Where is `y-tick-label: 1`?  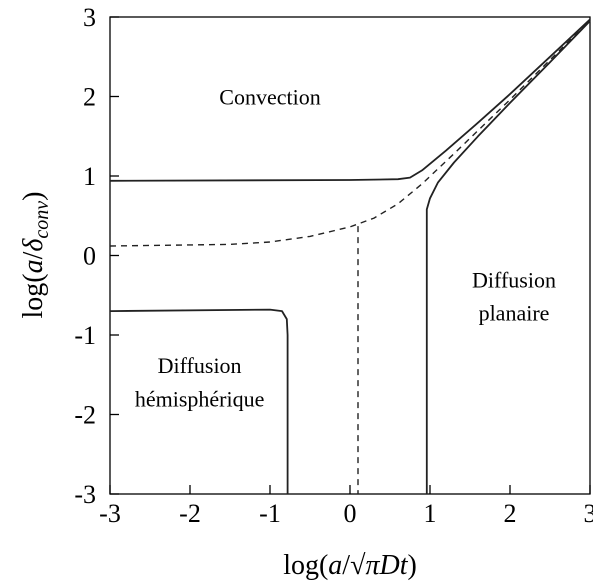 y-tick-label: 1 is located at coordinates (89, 176).